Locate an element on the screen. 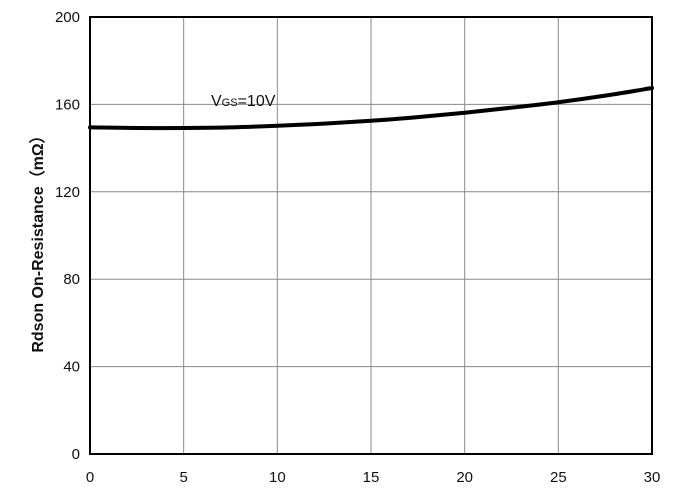  vgs-annotation-suffix: =10V is located at coordinates (257, 101).